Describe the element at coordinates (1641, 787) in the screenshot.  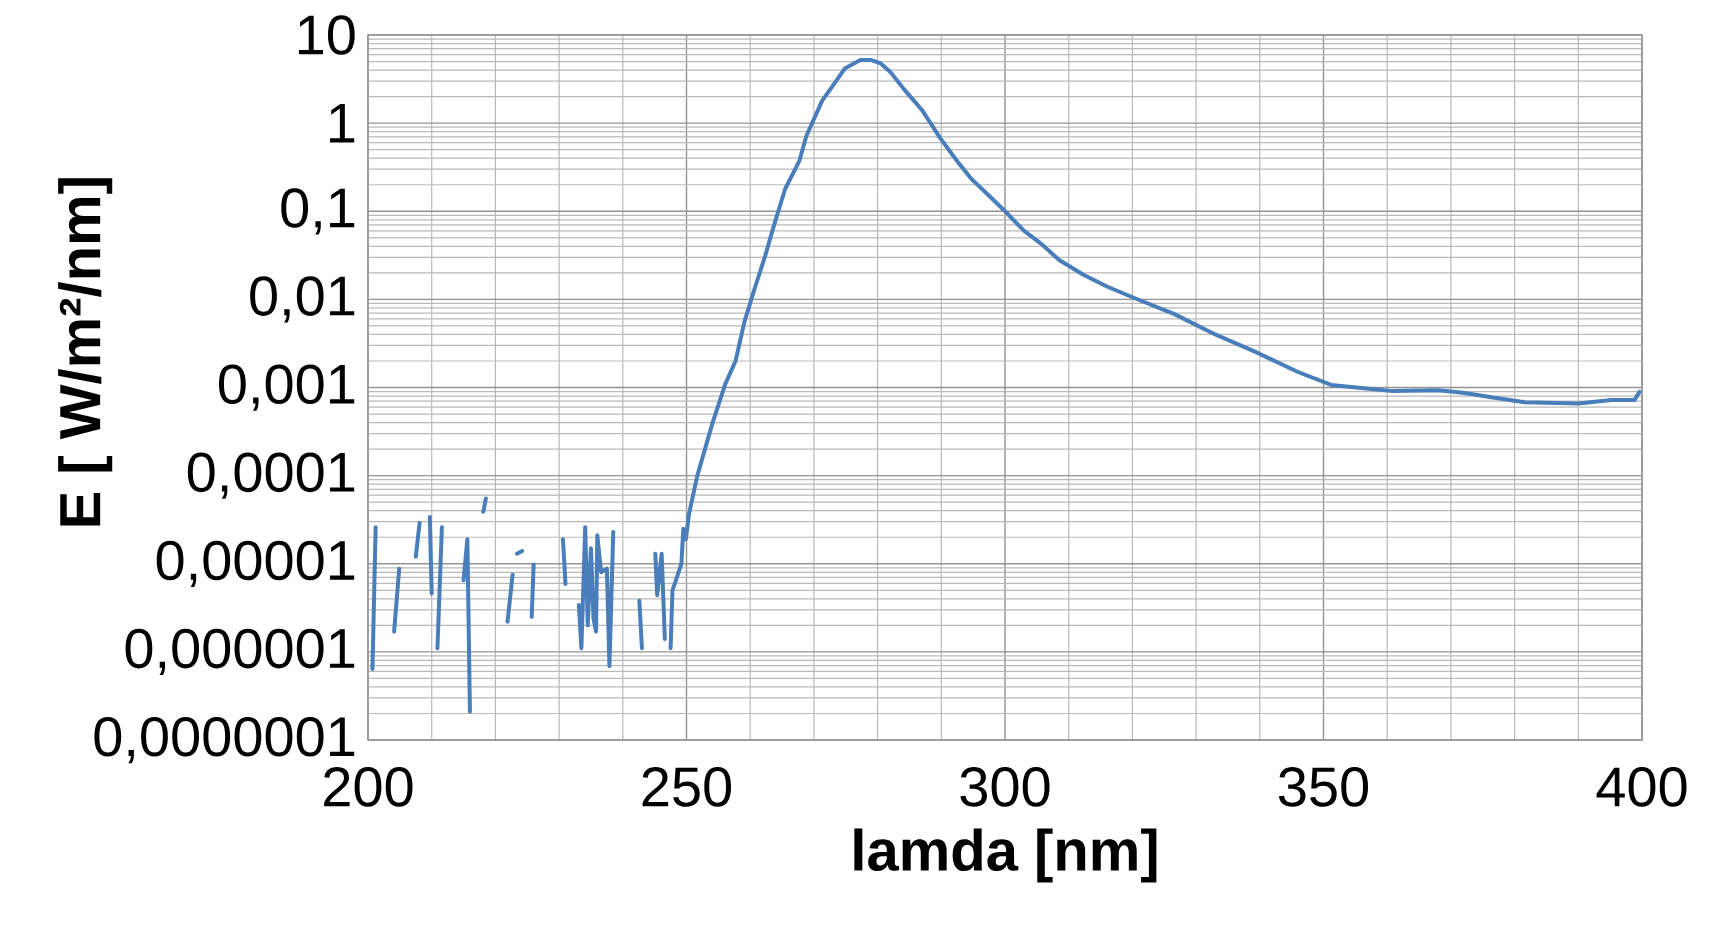
I see `x-tick-label: 400` at that location.